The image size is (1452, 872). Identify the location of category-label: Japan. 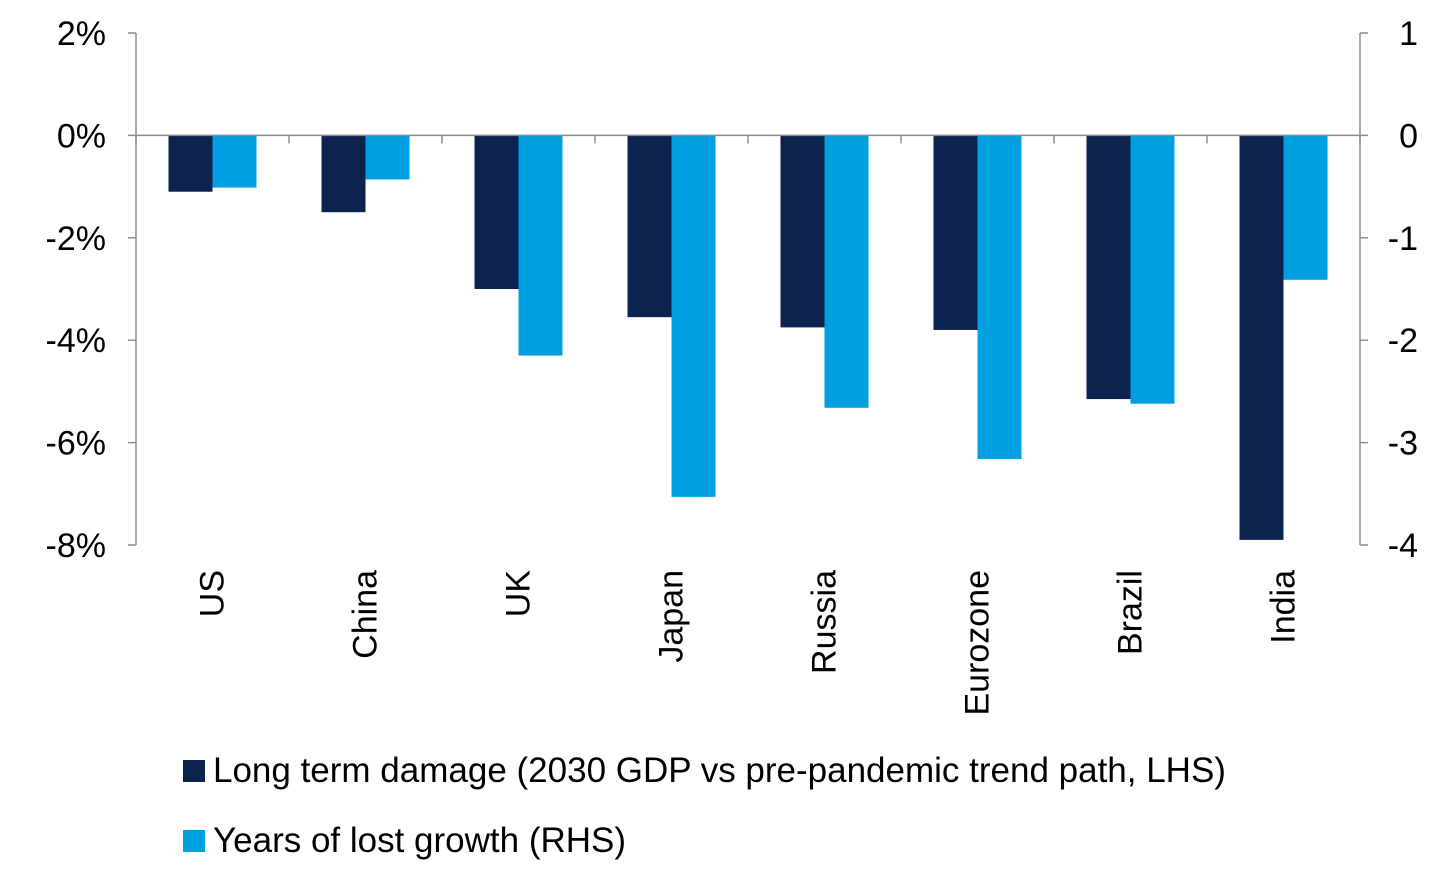
(672, 616).